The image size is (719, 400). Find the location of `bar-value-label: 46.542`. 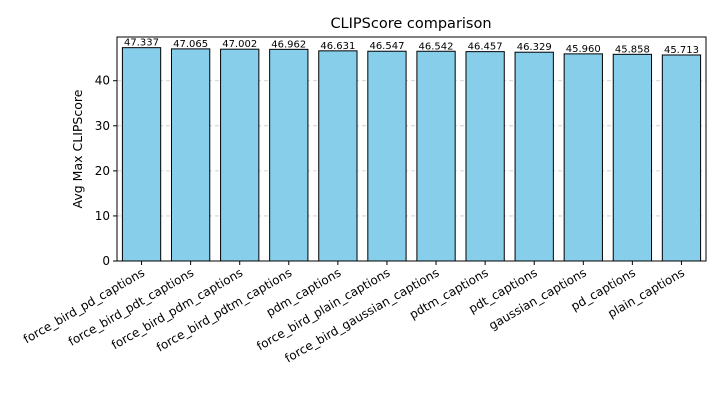

bar-value-label: 46.542 is located at coordinates (436, 46).